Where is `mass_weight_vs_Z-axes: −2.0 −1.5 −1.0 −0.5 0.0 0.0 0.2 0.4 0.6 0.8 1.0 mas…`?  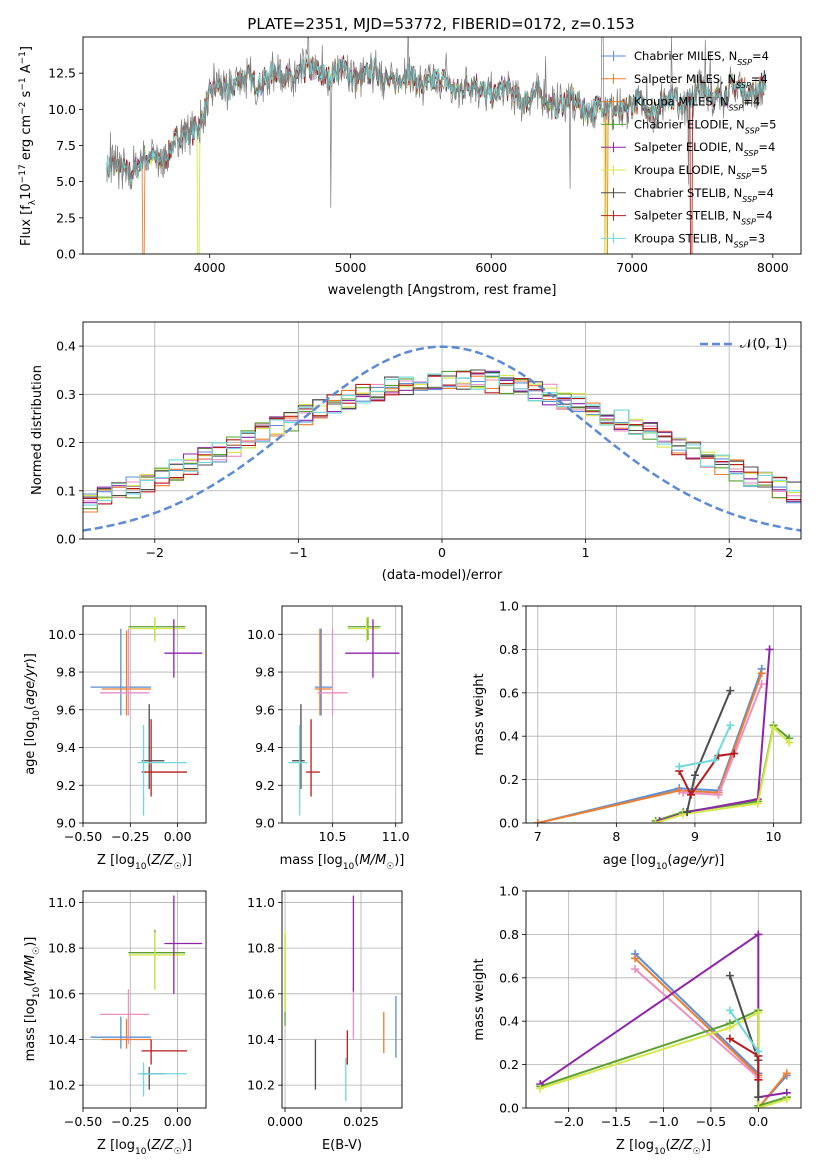 mass_weight_vs_Z-axes: −2.0 −1.5 −1.0 −0.5 0.0 0.0 0.2 0.4 0.6 0.8 1.0 mas… is located at coordinates (637, 1020).